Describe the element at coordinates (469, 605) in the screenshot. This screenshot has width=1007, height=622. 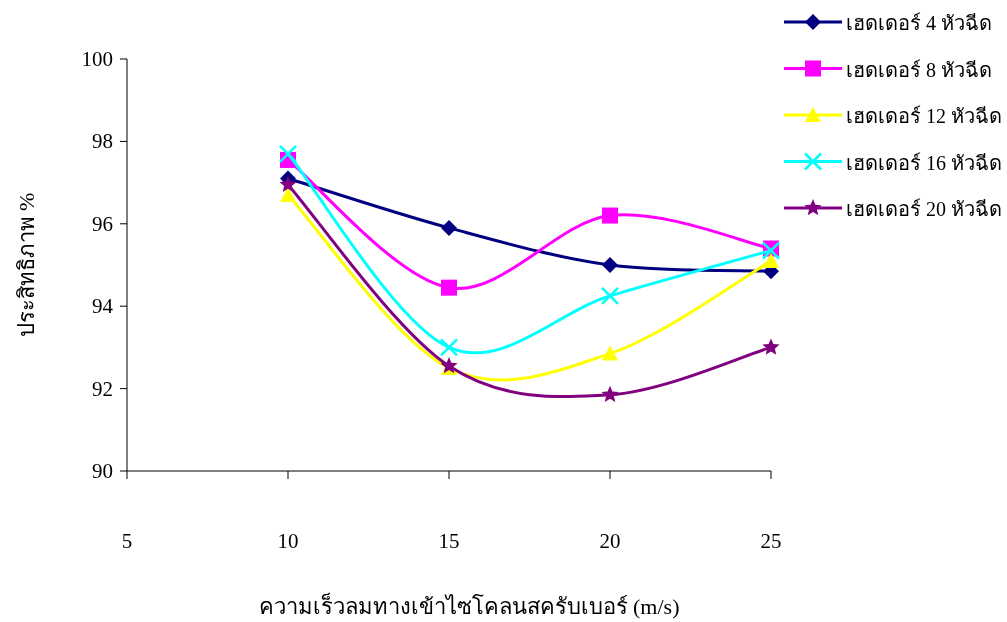
I see `x-axis-title: ความเร็วลมทางเข้าไซโคลนสครับเบอร์ (m/s)` at that location.